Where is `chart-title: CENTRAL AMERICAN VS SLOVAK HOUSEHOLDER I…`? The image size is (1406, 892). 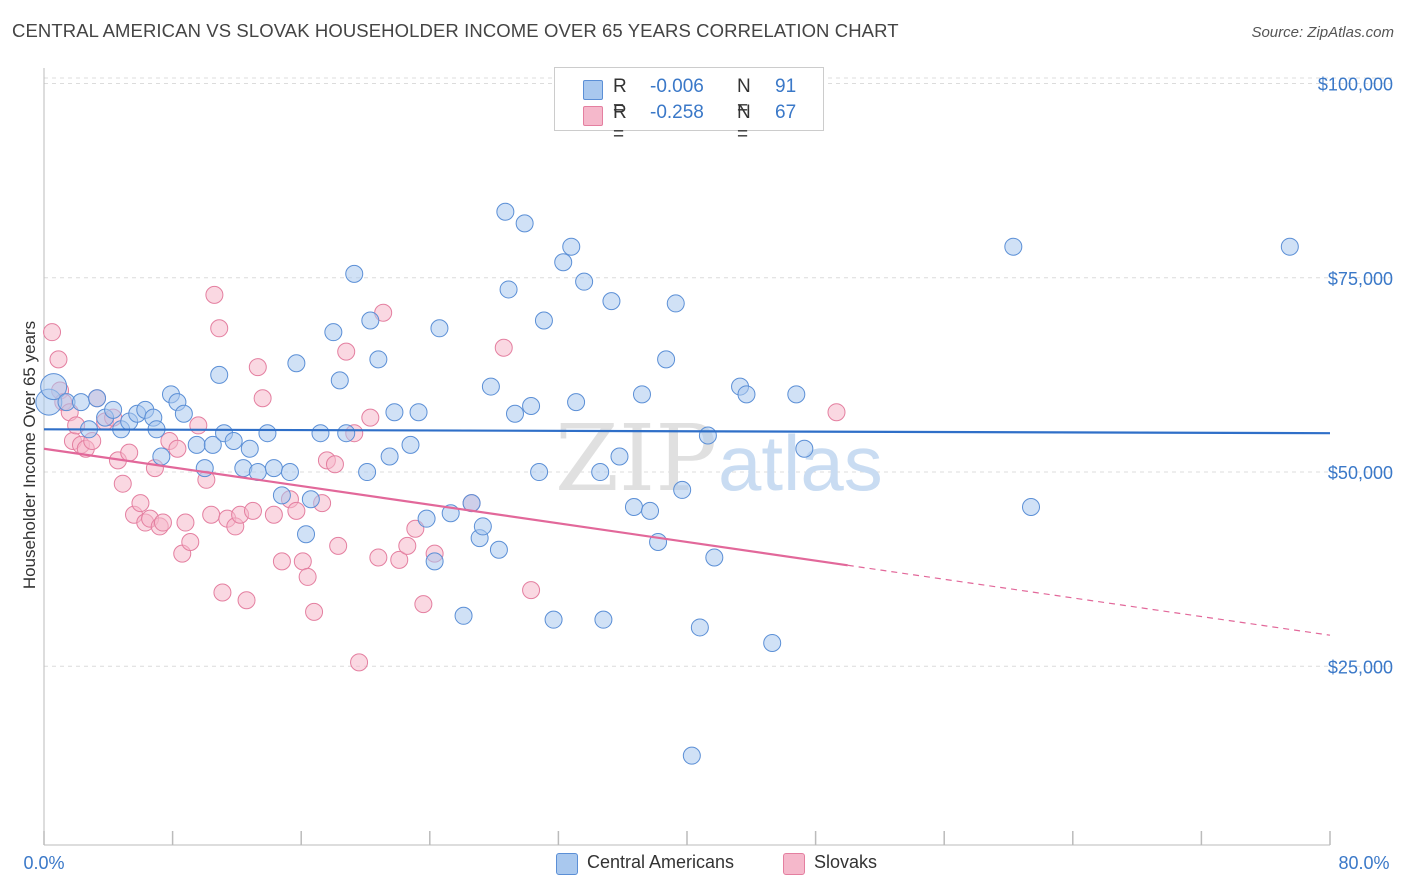
chart-title: CENTRAL AMERICAN VS SLOVAK HOUSEHOLDER I… is located at coordinates (455, 30).